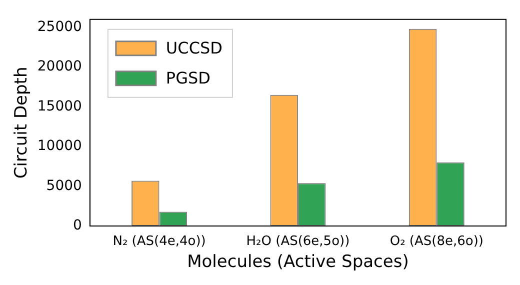 The height and width of the screenshot is (285, 520). Describe the element at coordinates (298, 262) in the screenshot. I see `x-axis-title: Molecules (Active Spaces)` at that location.